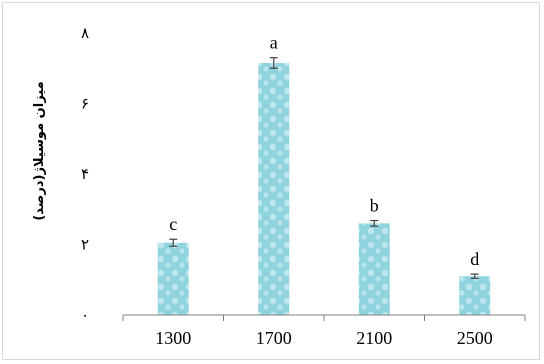 The height and width of the screenshot is (364, 544). What do you see at coordinates (474, 259) in the screenshot?
I see `significance-letter: d` at bounding box center [474, 259].